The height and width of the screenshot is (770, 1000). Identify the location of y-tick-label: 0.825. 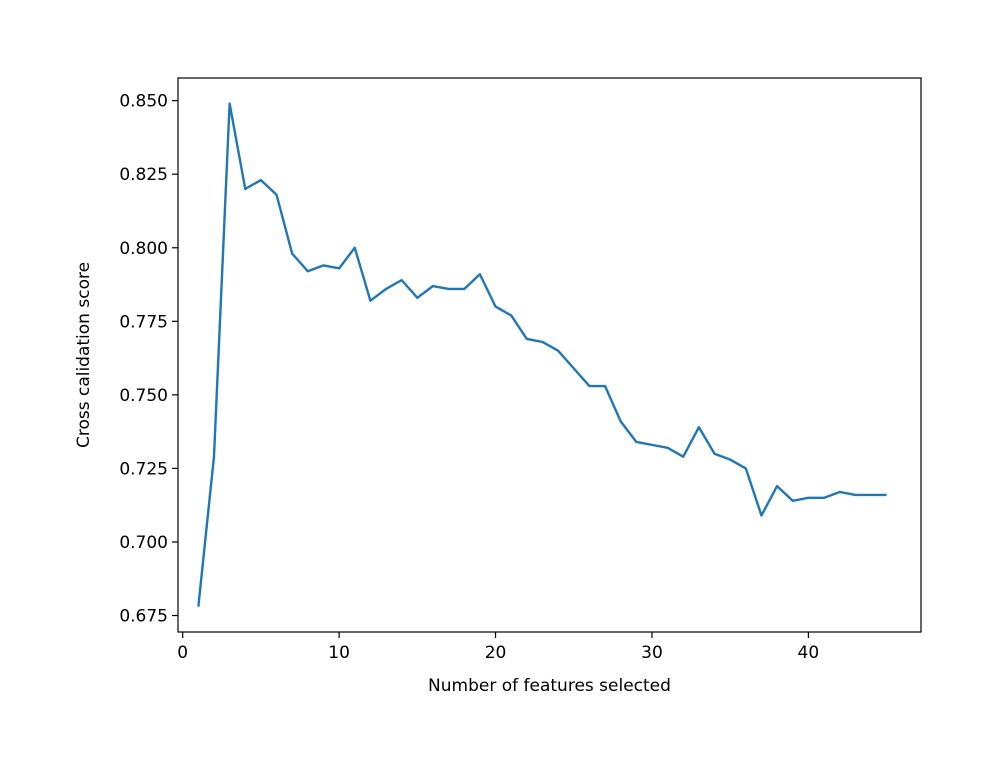
(143, 175).